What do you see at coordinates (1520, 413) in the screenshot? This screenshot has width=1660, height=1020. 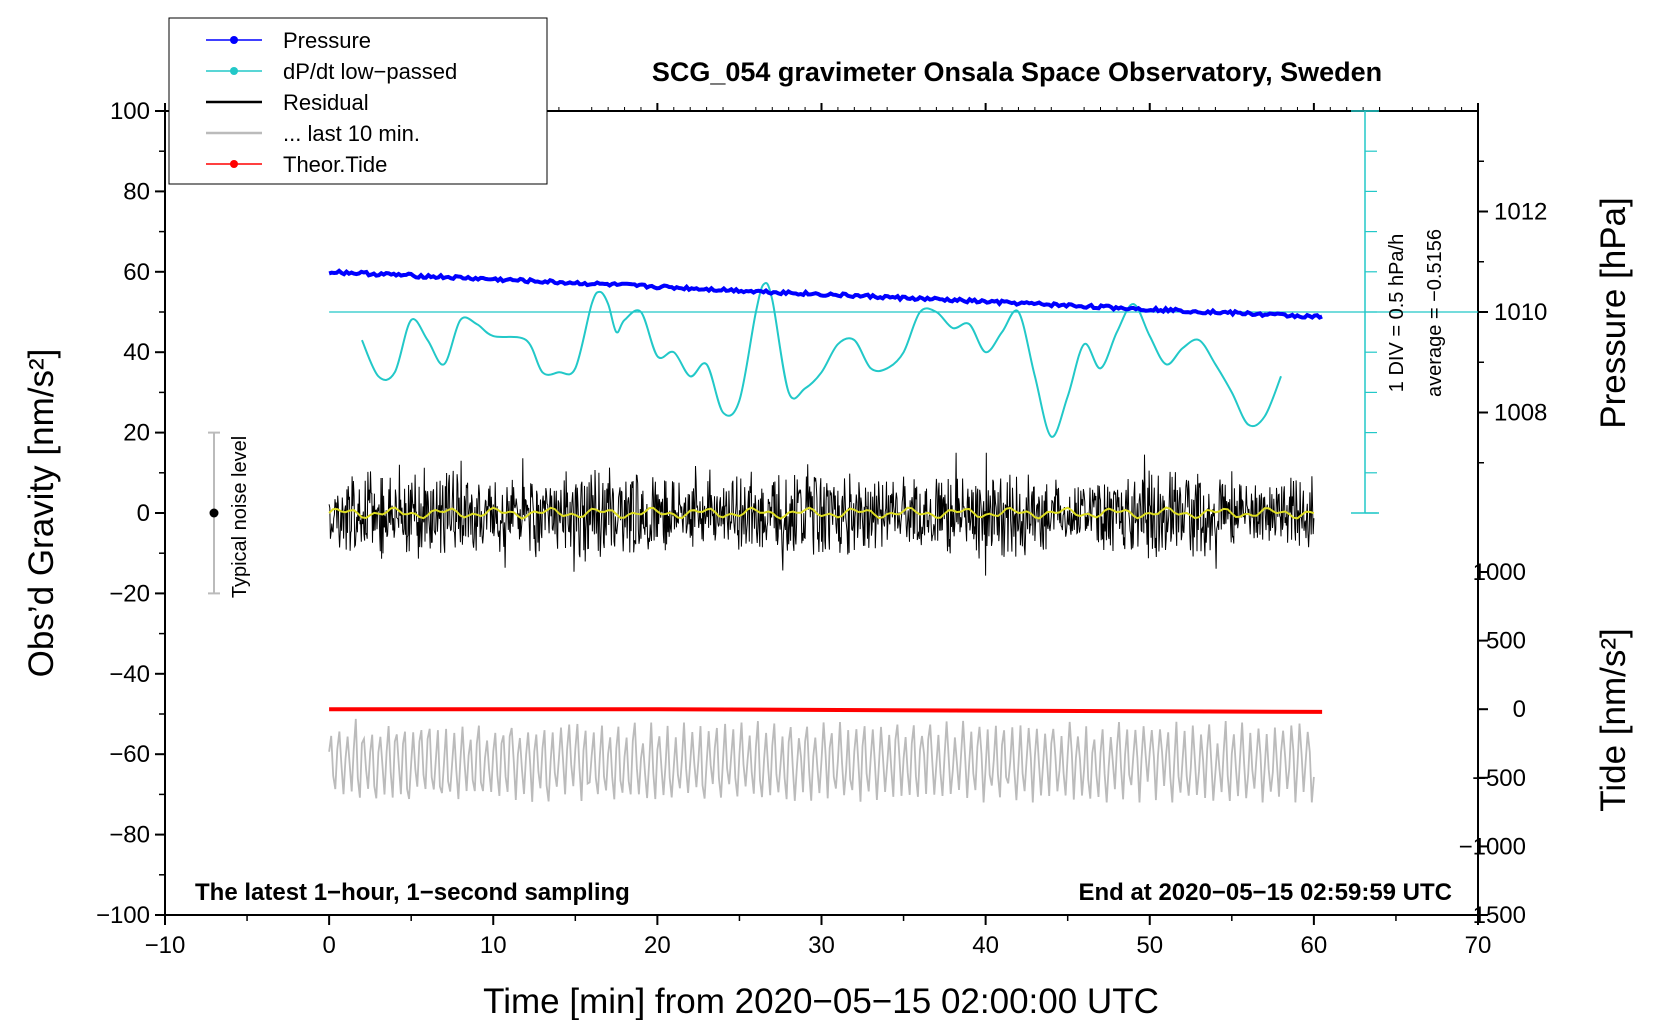 I see `pressure-tick-label: 1008` at bounding box center [1520, 413].